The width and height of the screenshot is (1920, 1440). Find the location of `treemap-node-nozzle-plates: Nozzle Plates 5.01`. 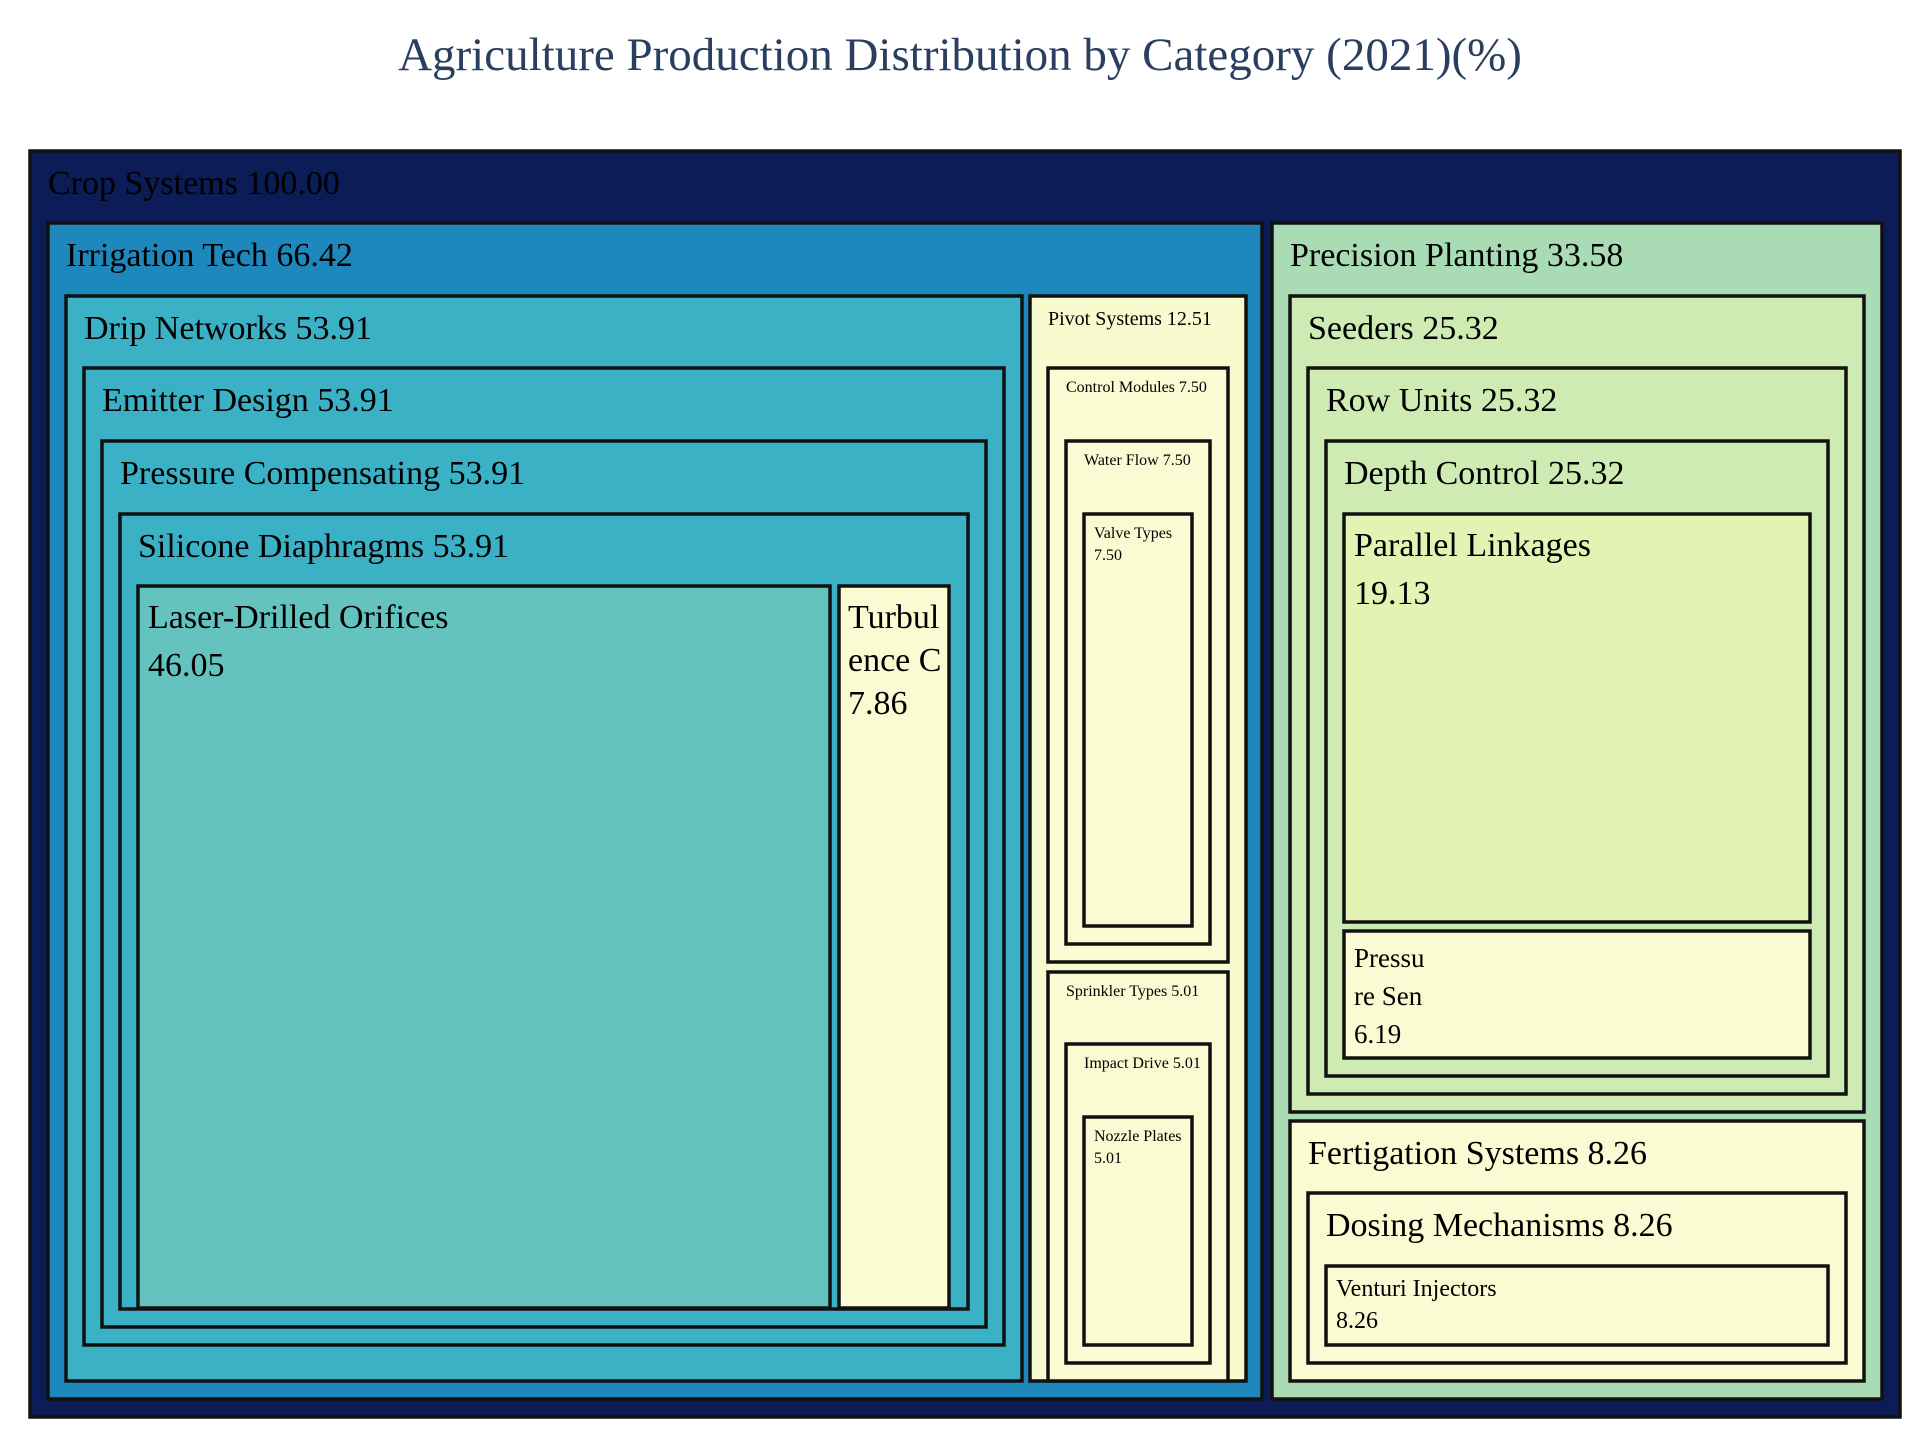

treemap-node-nozzle-plates: Nozzle Plates 5.01 is located at coordinates (1138, 1231).